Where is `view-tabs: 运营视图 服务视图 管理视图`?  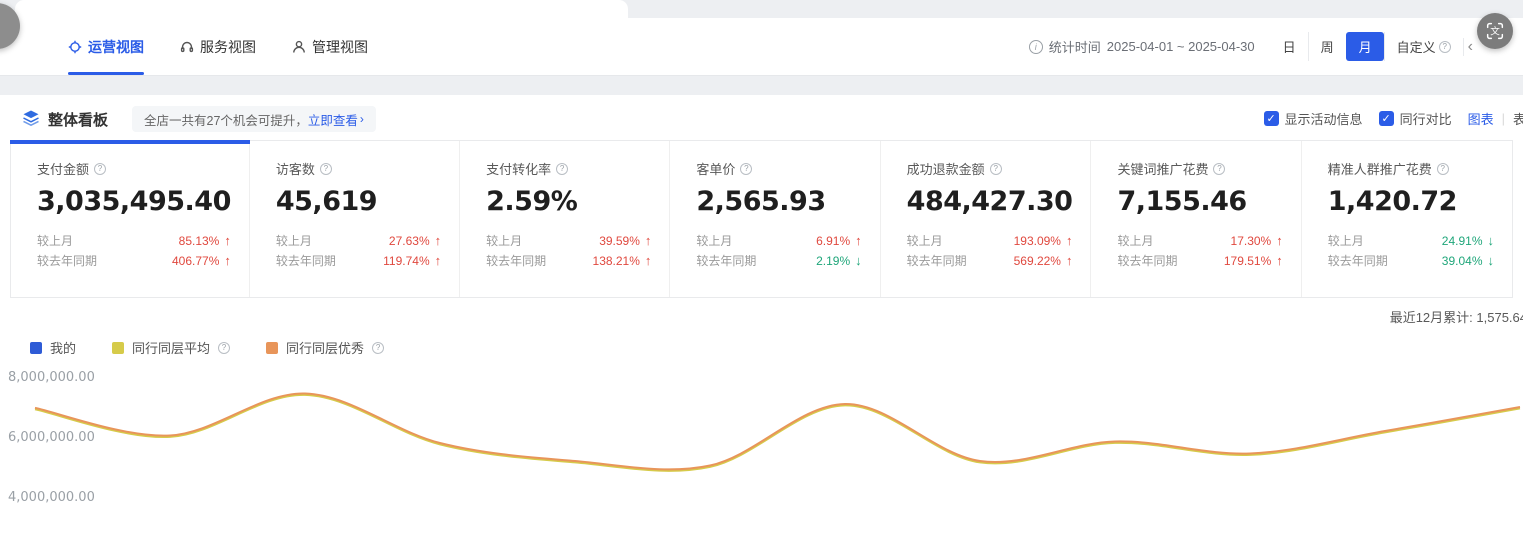
view-tabs: 运营视图 服务视图 管理视图 is located at coordinates (218, 46).